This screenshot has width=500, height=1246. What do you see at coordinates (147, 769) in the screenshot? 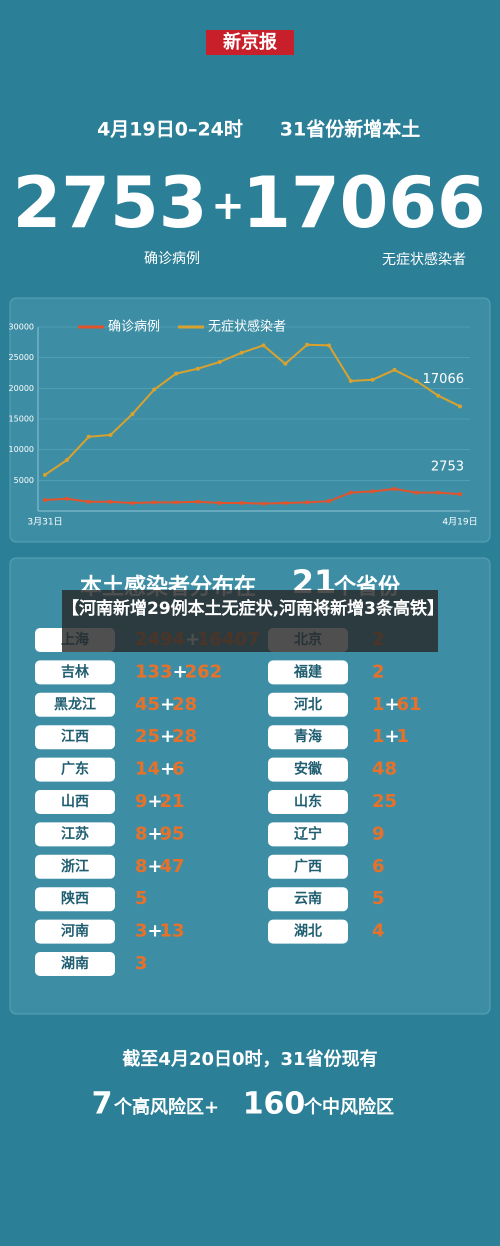
I see `case-count: 14` at bounding box center [147, 769].